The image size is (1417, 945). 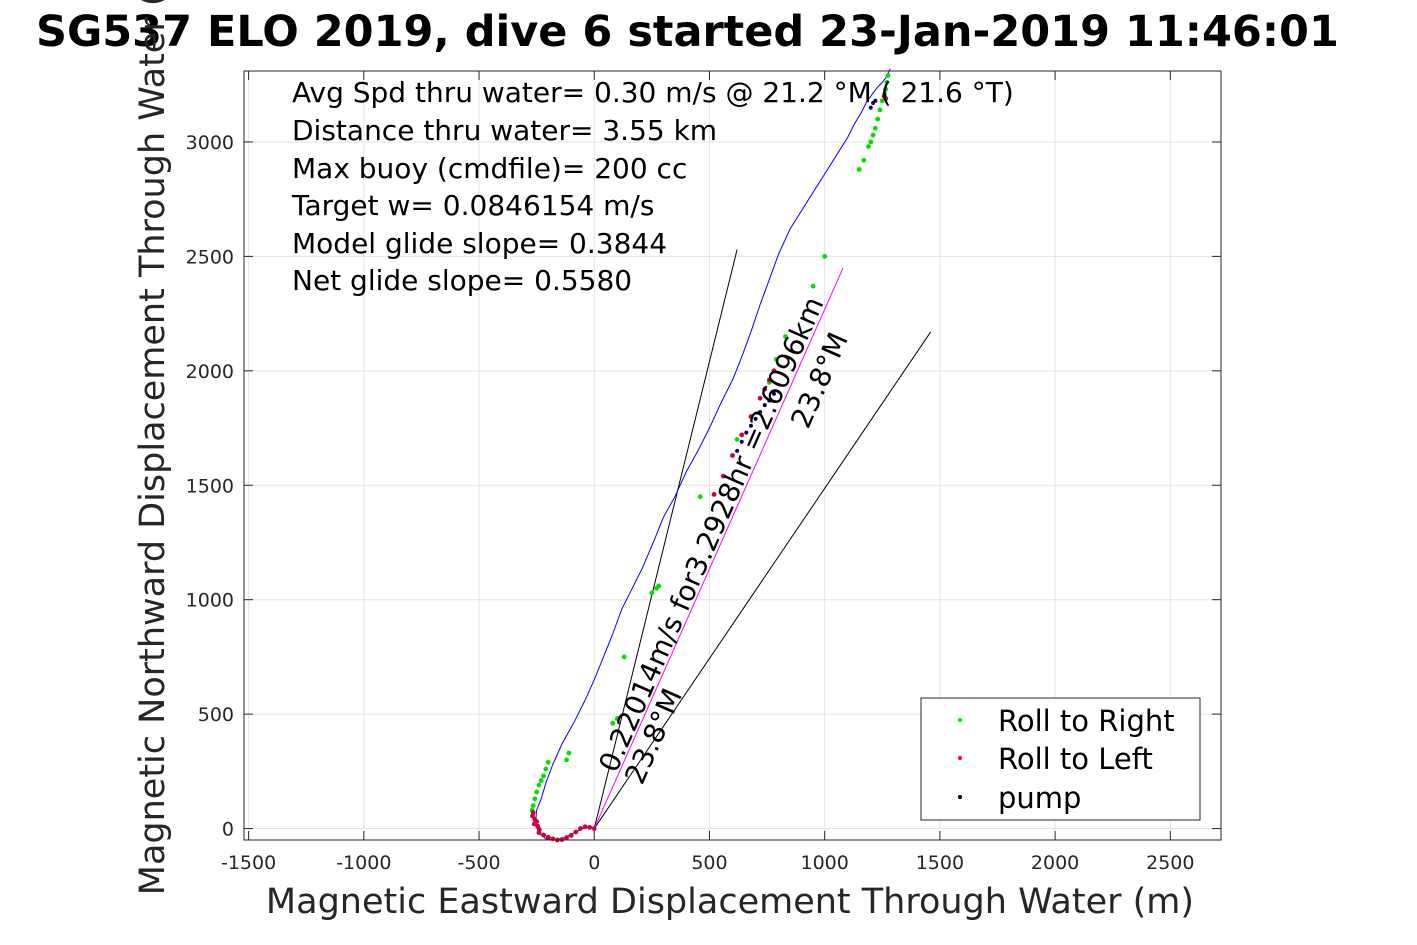 What do you see at coordinates (1075, 759) in the screenshot?
I see `legend-label-roll-left: Roll to Left` at bounding box center [1075, 759].